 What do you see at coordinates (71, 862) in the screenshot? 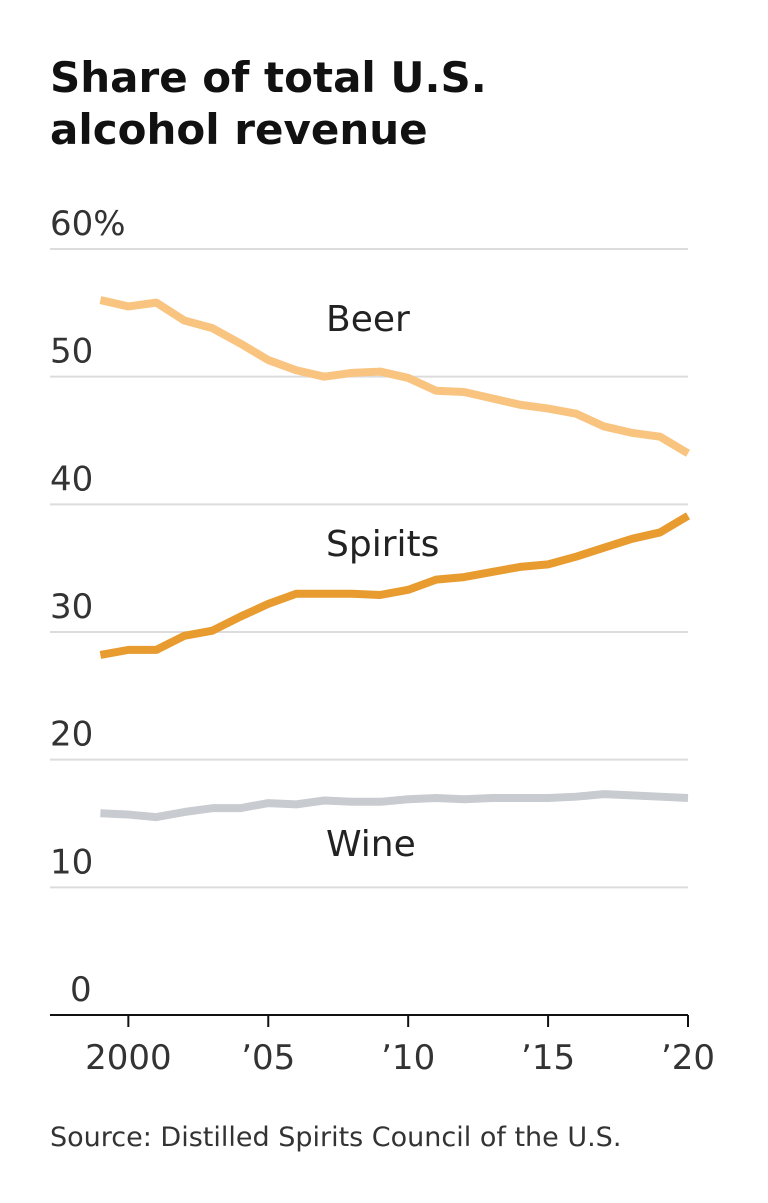
I see `y-tick-label: 10` at bounding box center [71, 862].